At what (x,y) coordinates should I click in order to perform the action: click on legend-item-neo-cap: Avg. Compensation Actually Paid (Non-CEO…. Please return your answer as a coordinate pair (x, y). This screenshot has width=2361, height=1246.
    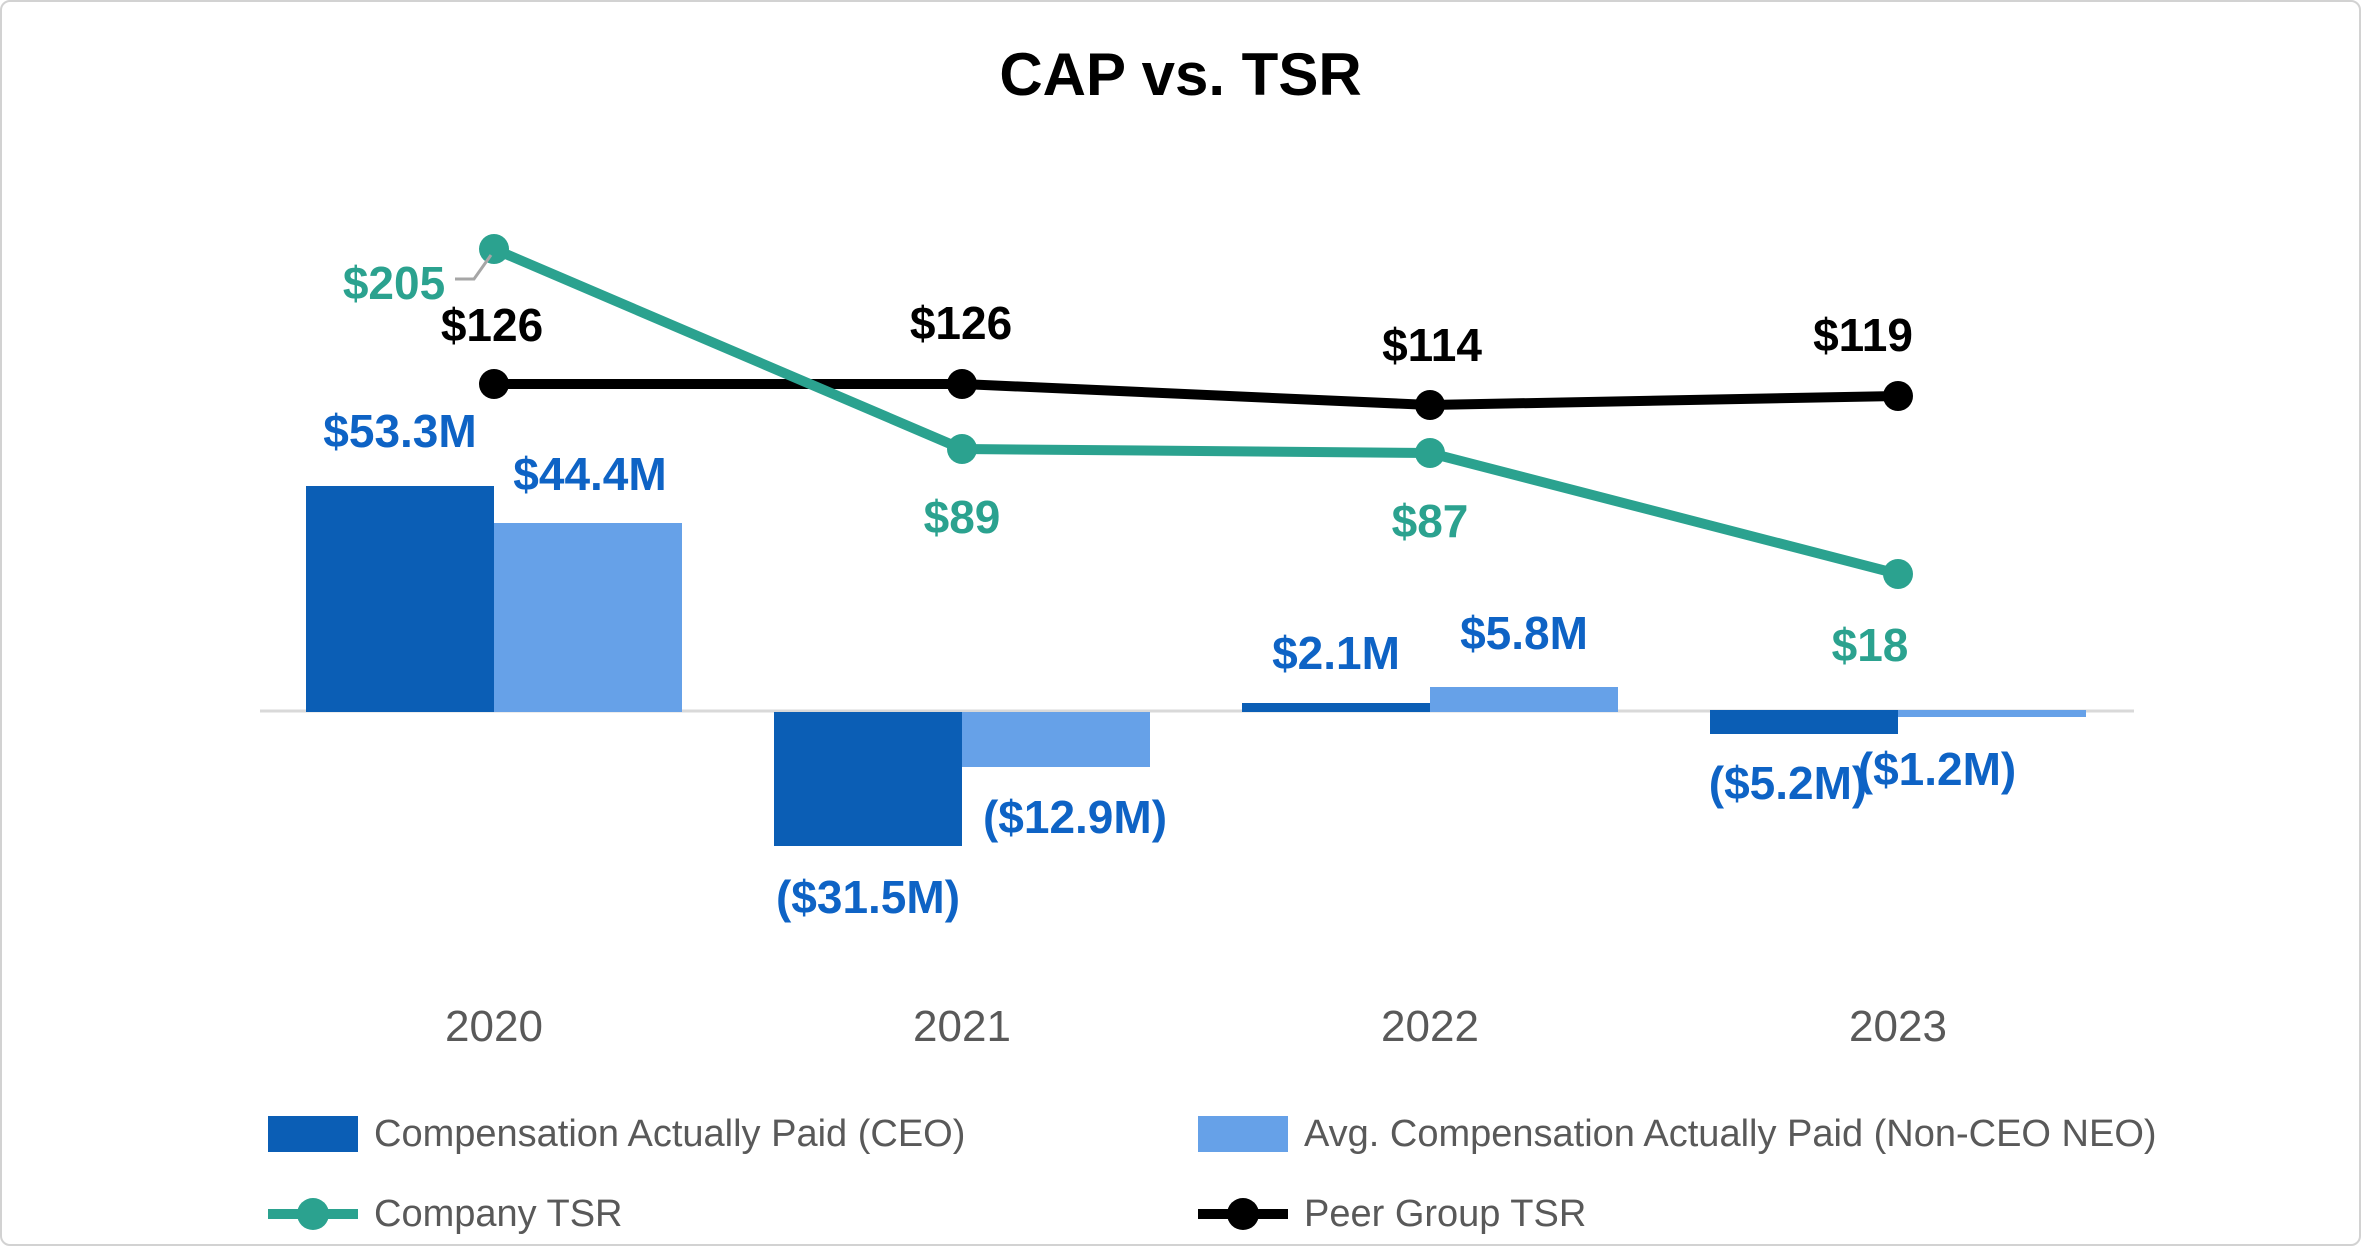
    Looking at the image, I should click on (1677, 1134).